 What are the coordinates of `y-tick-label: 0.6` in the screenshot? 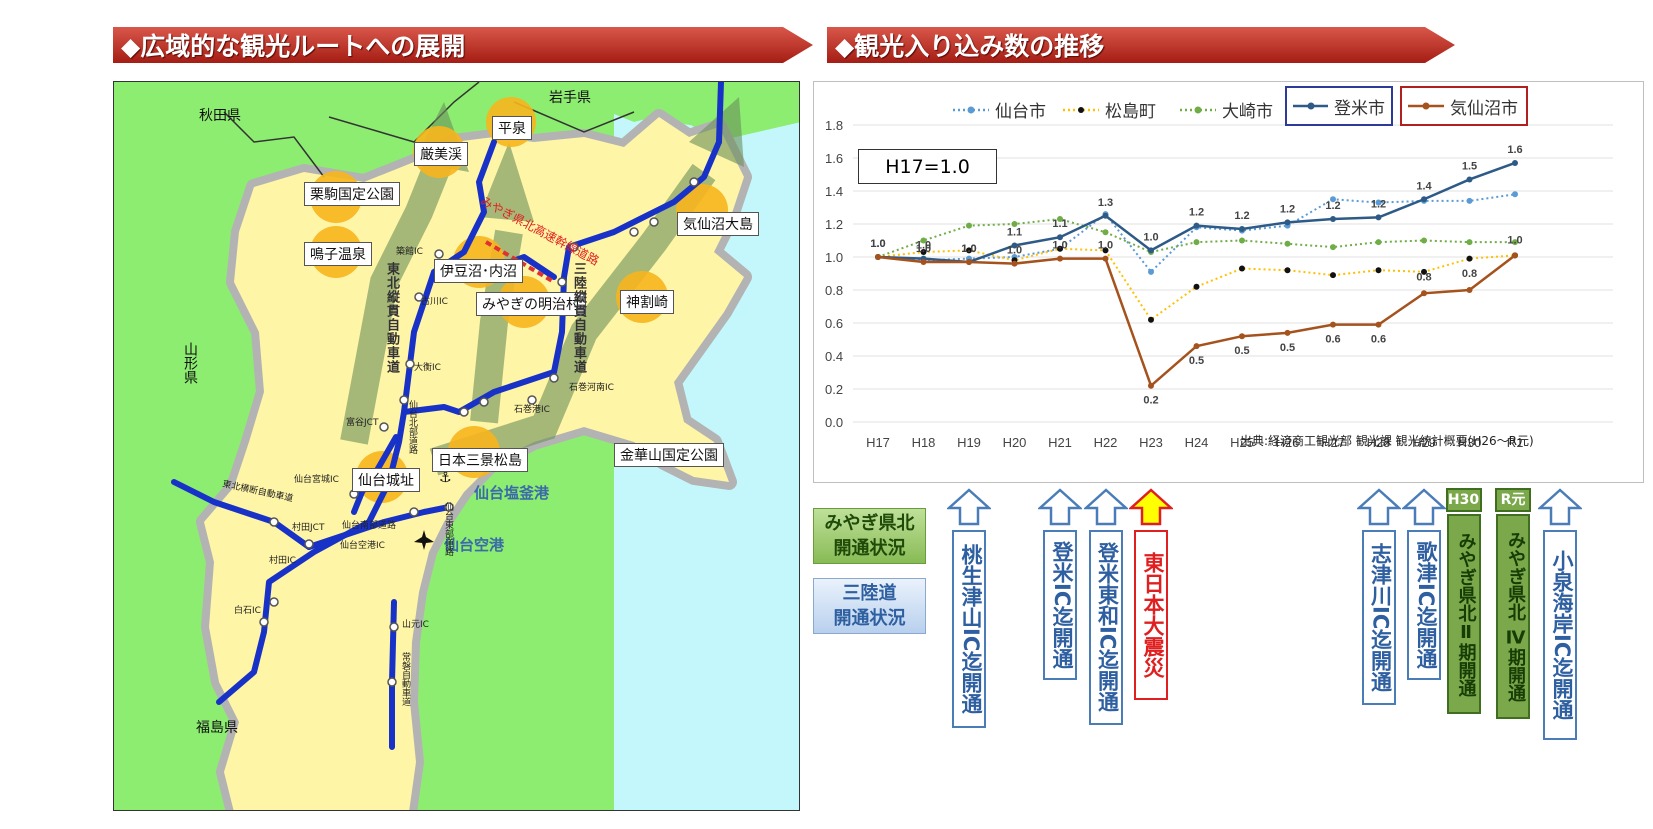 It's located at (834, 323).